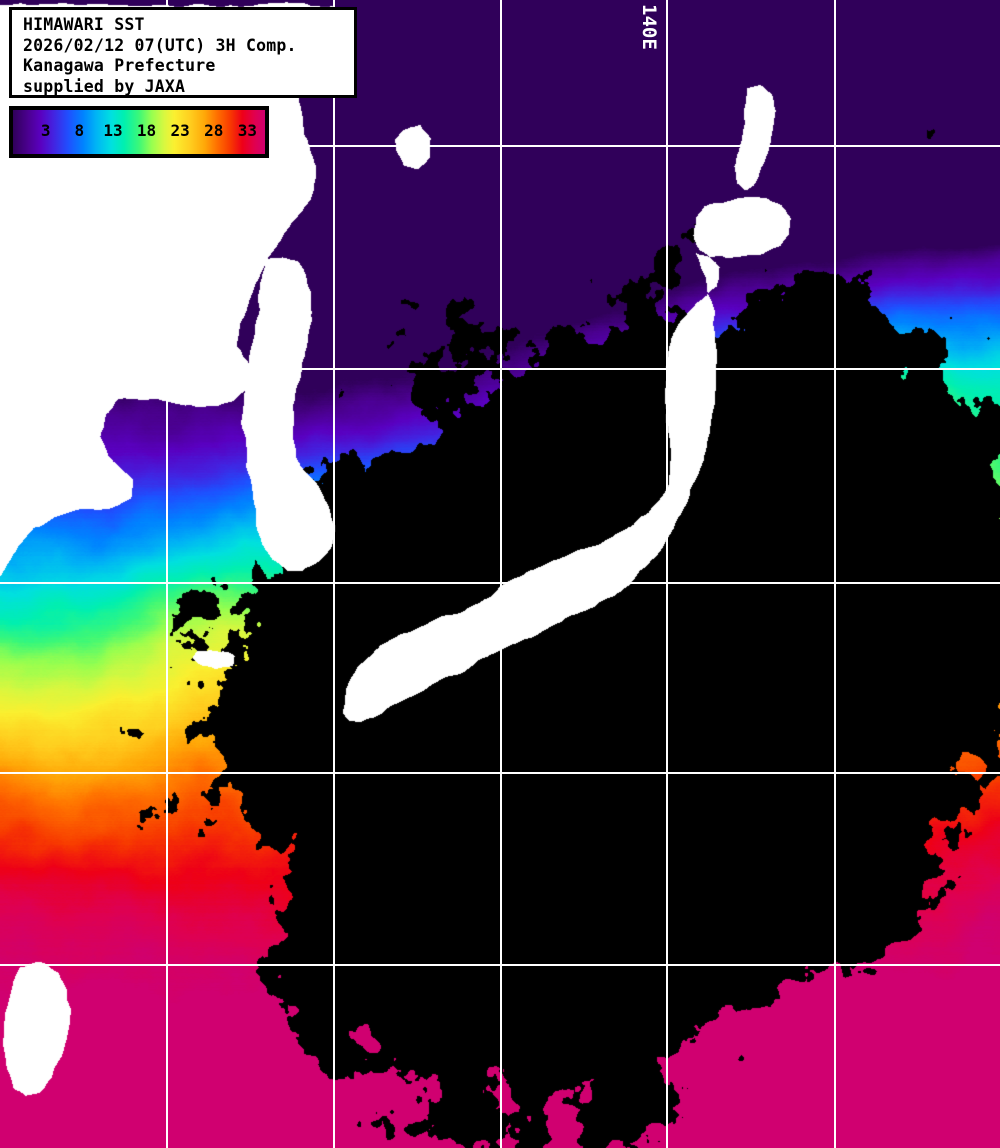 Image resolution: width=1000 pixels, height=1148 pixels. Describe the element at coordinates (180, 130) in the screenshot. I see `colorbar-tick-23: 23` at that location.